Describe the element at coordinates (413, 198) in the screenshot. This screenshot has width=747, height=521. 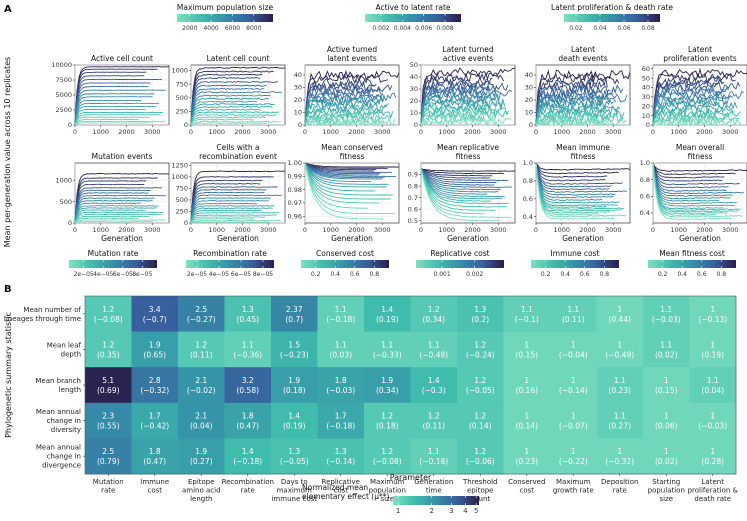
I see `y-tick-label: 0.7` at that location.